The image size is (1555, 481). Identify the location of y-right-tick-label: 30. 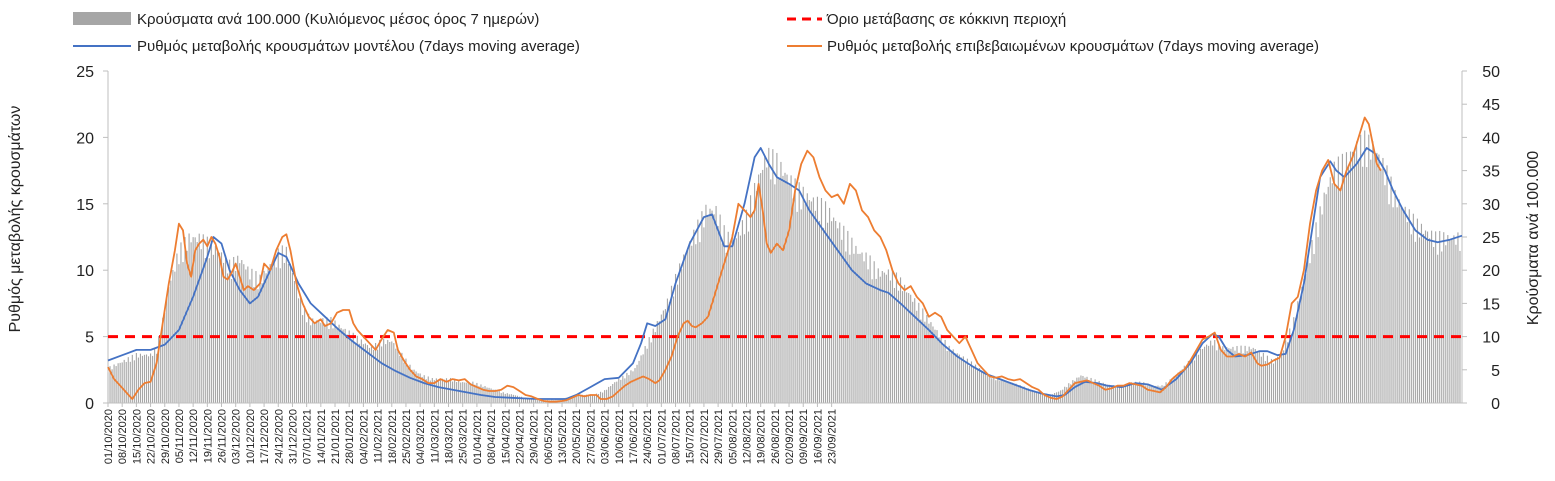
(1491, 205).